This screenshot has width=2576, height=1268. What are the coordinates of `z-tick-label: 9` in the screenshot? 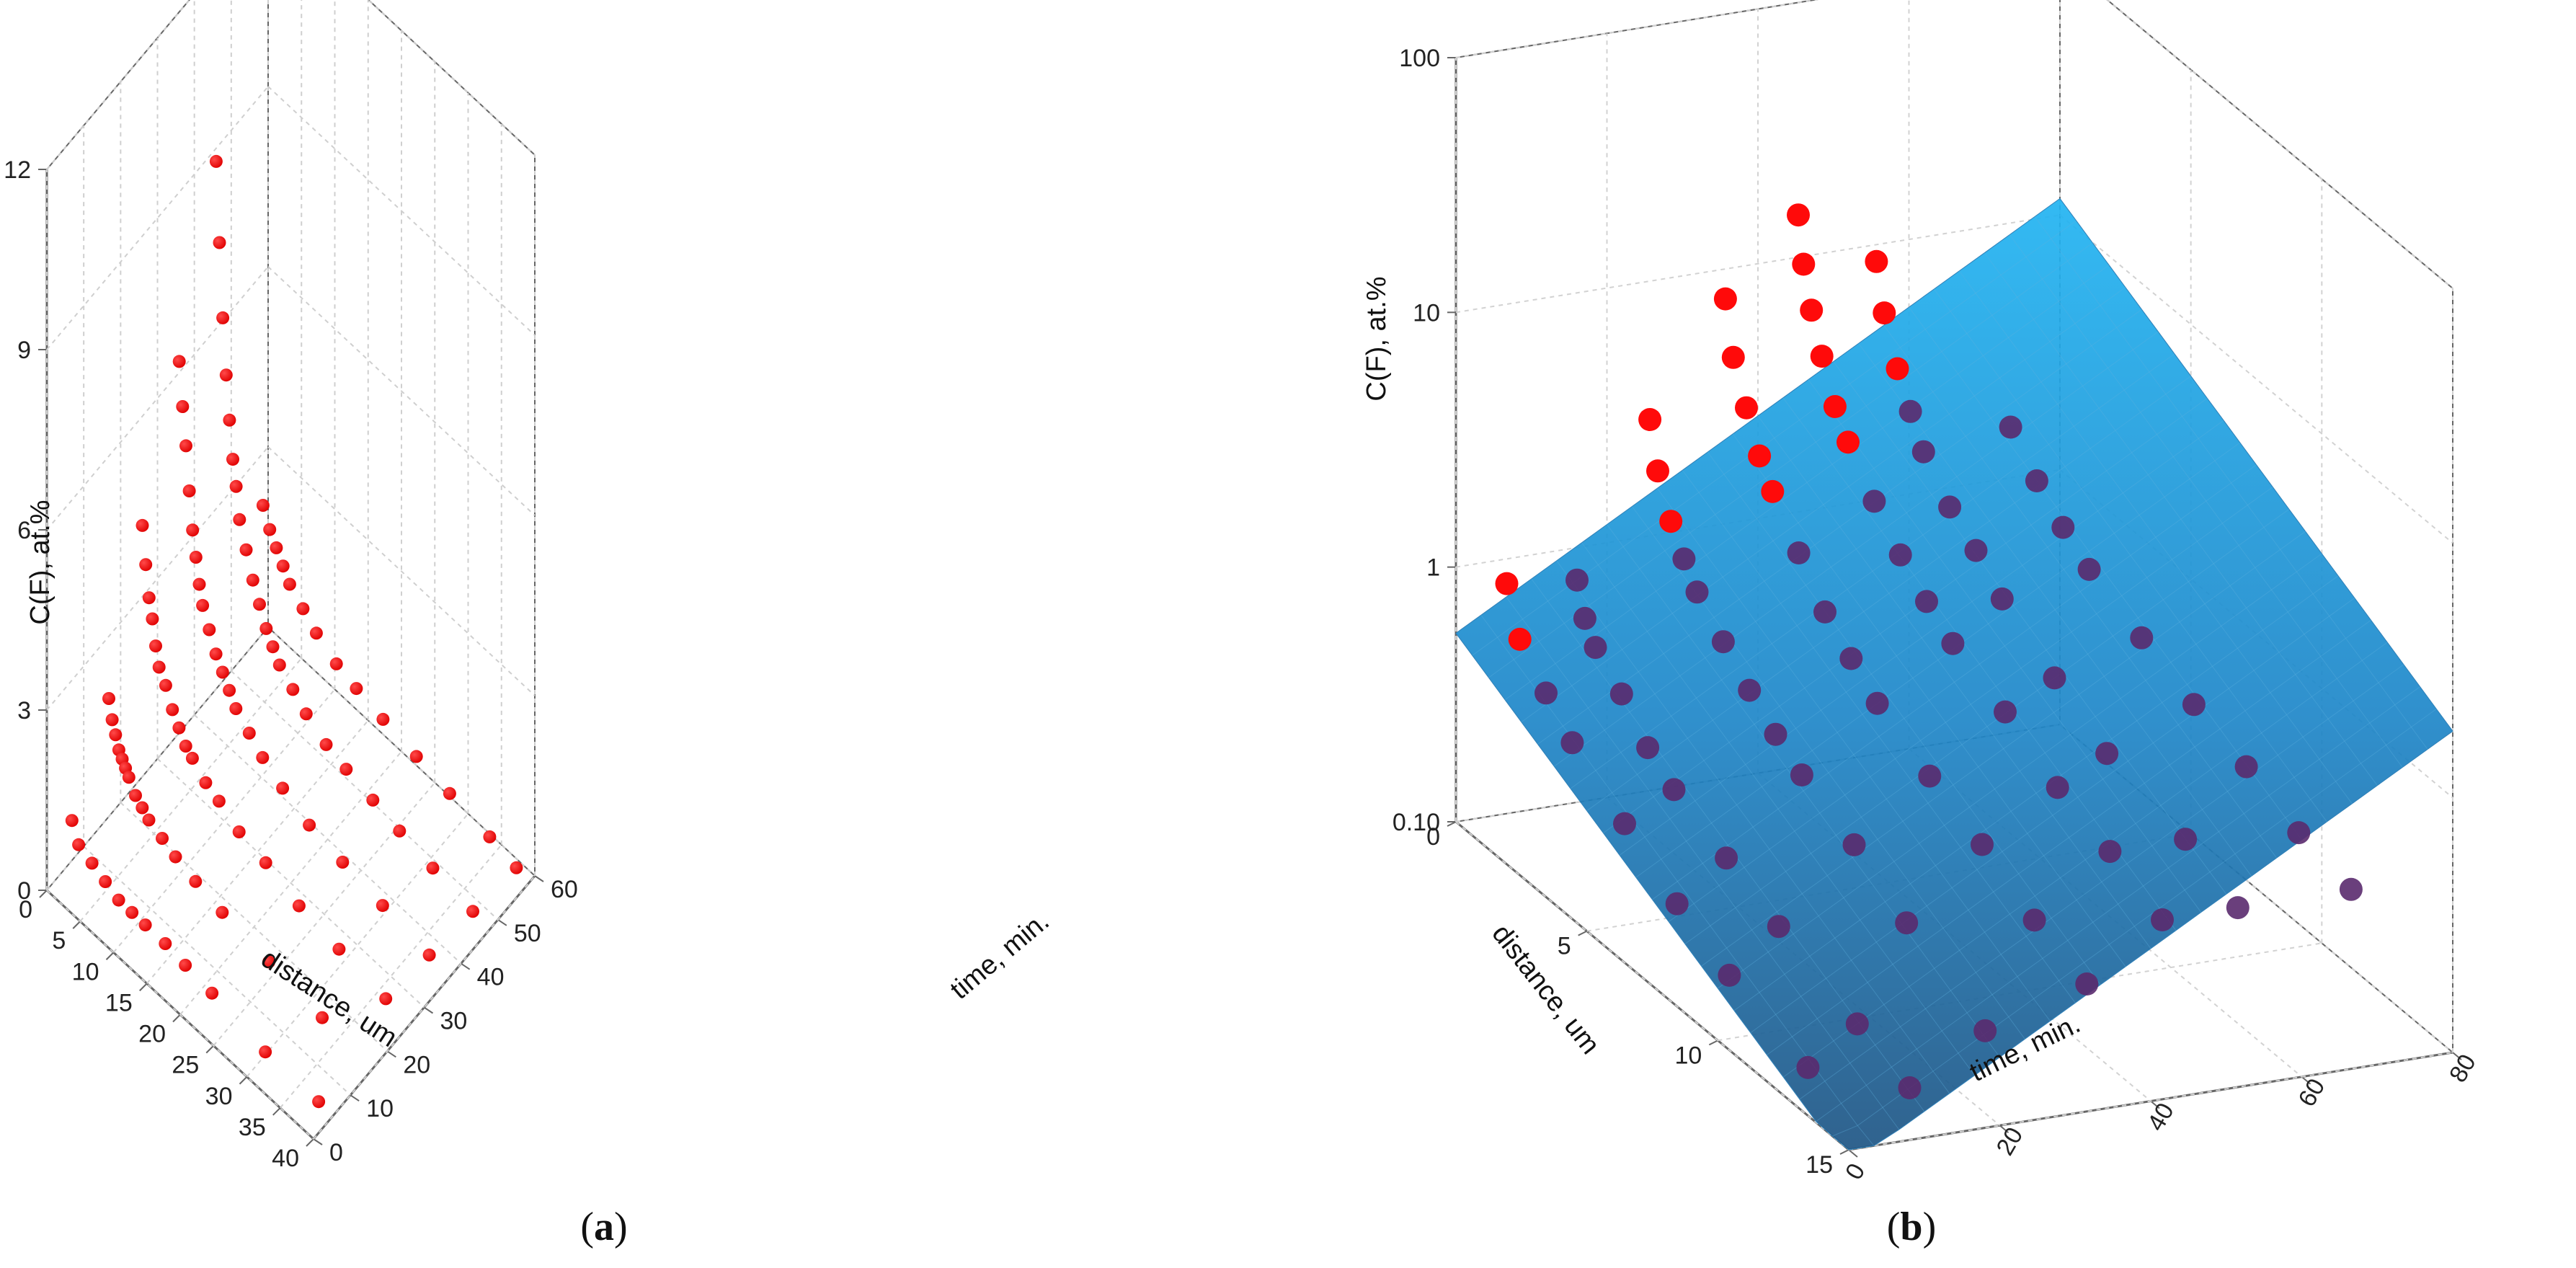 It's located at (24, 350).